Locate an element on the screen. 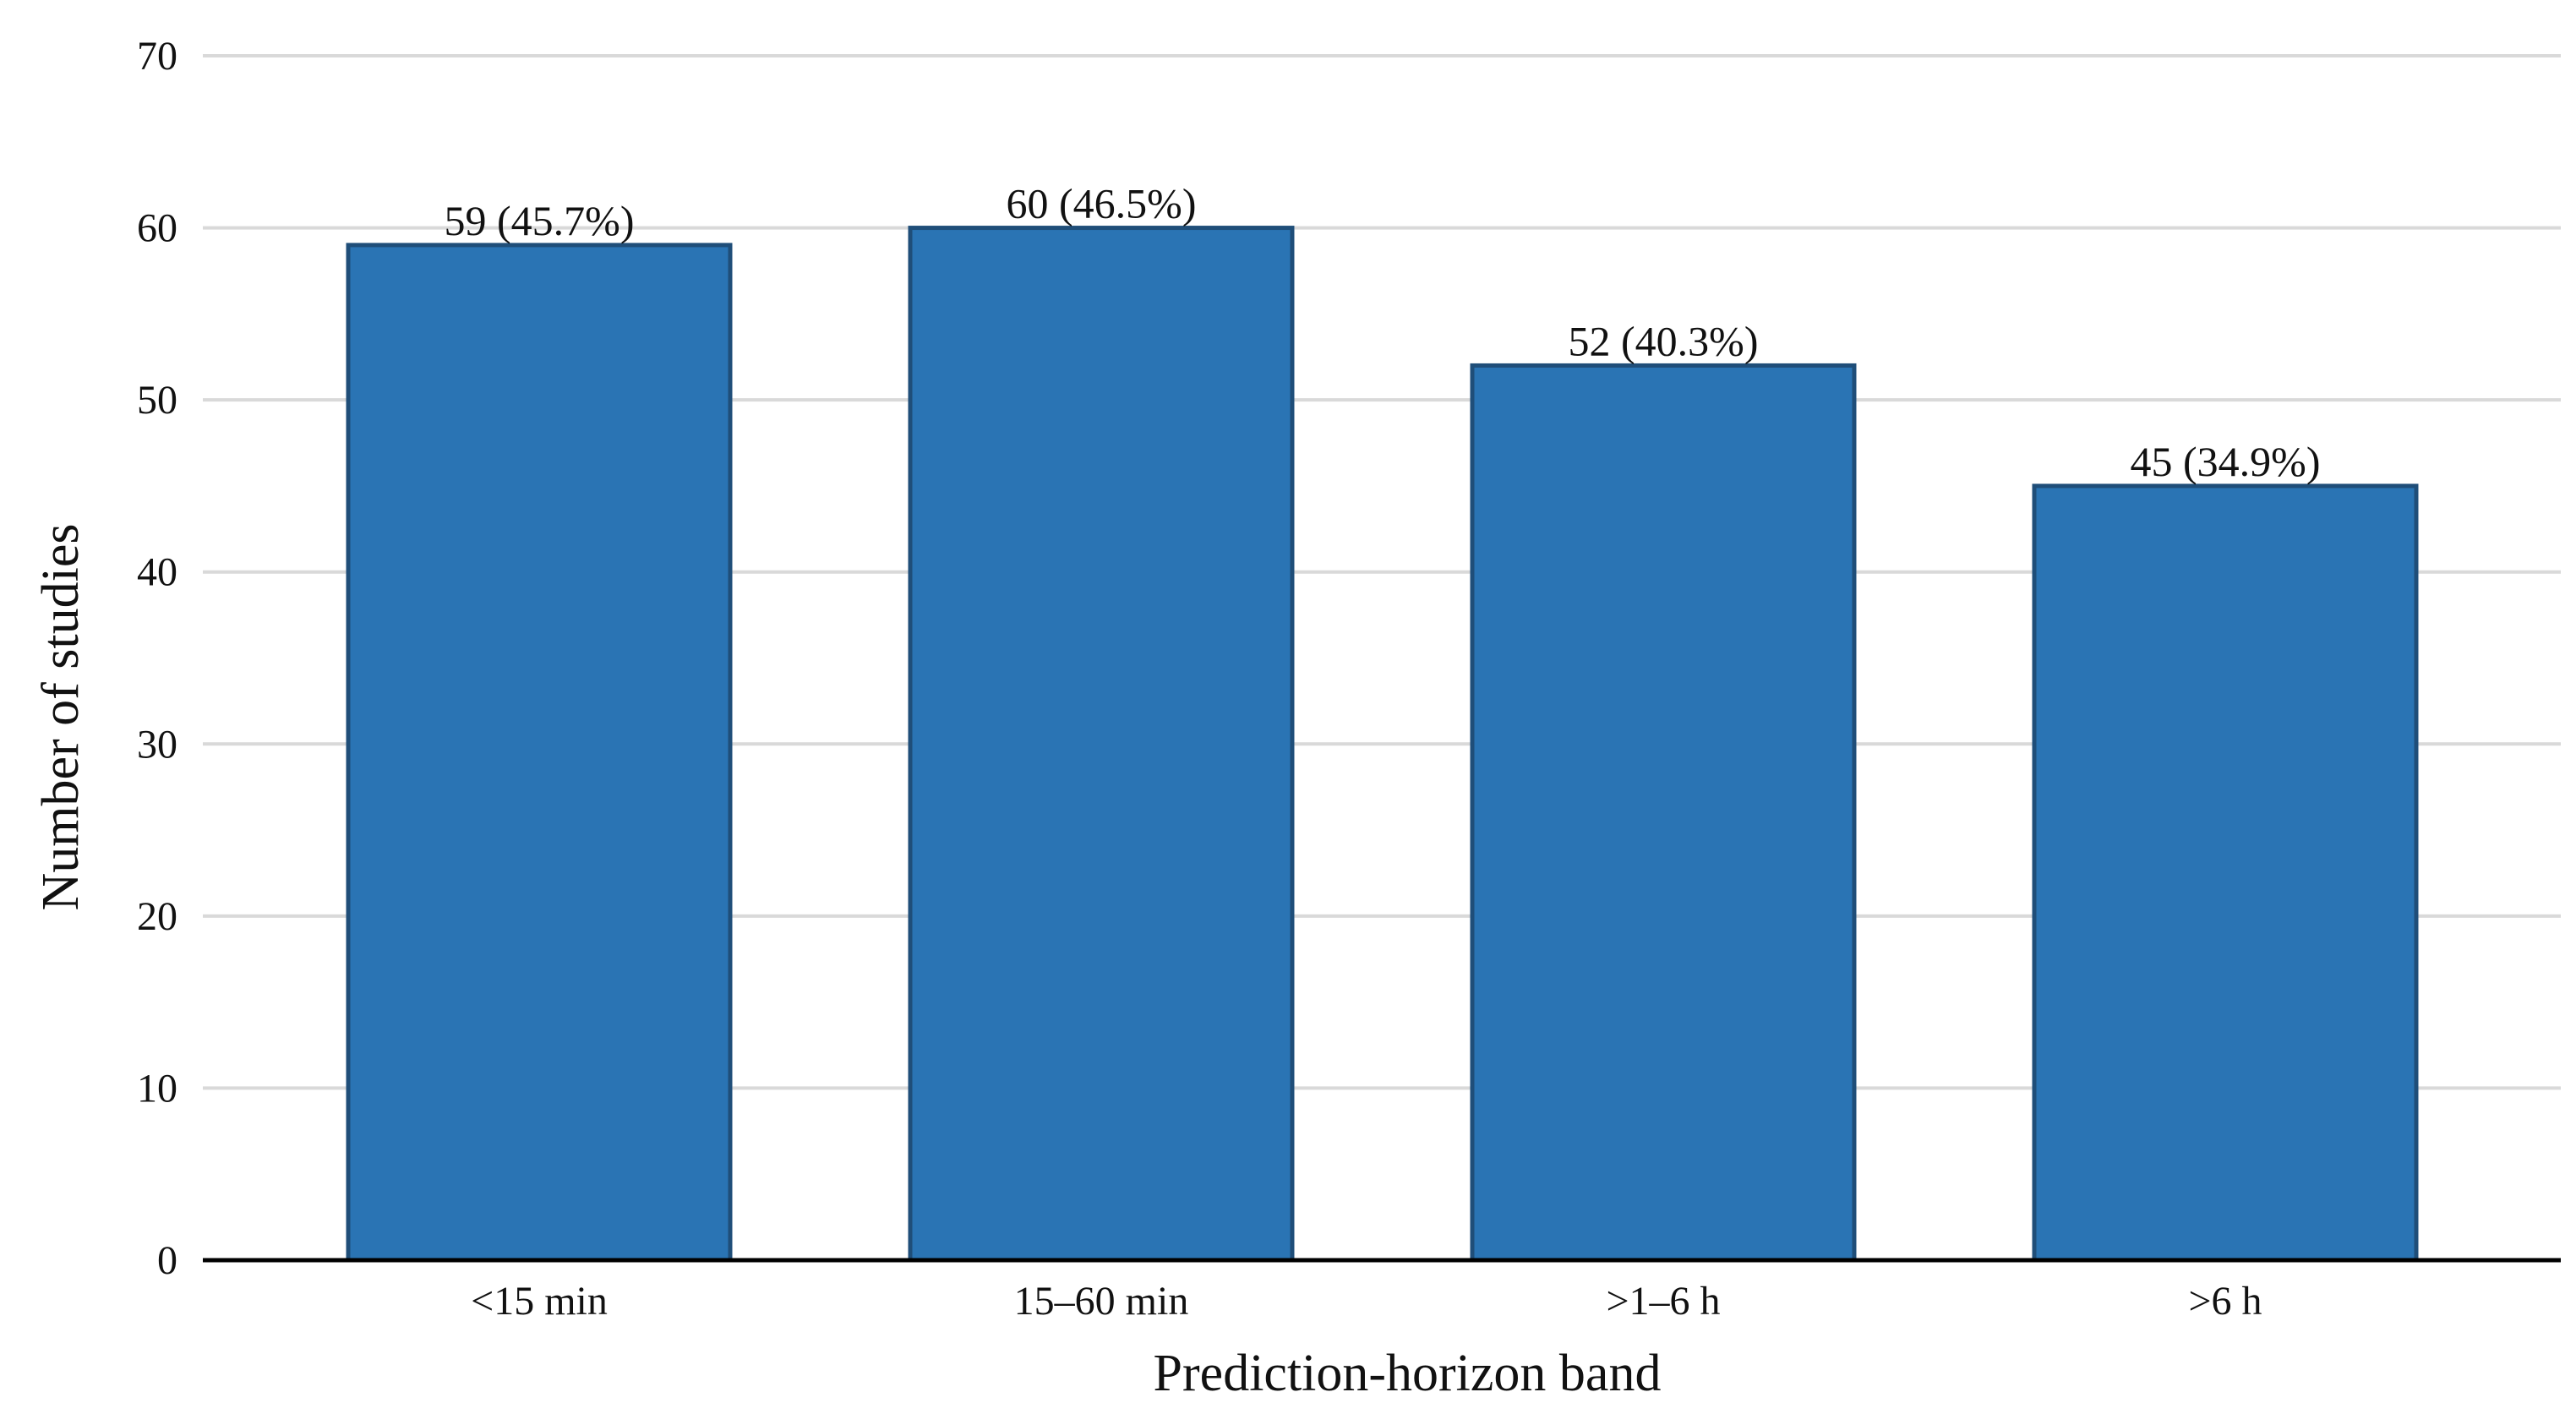 Image resolution: width=2576 pixels, height=1414 pixels. data-label: 60 (46.5%) is located at coordinates (1102, 203).